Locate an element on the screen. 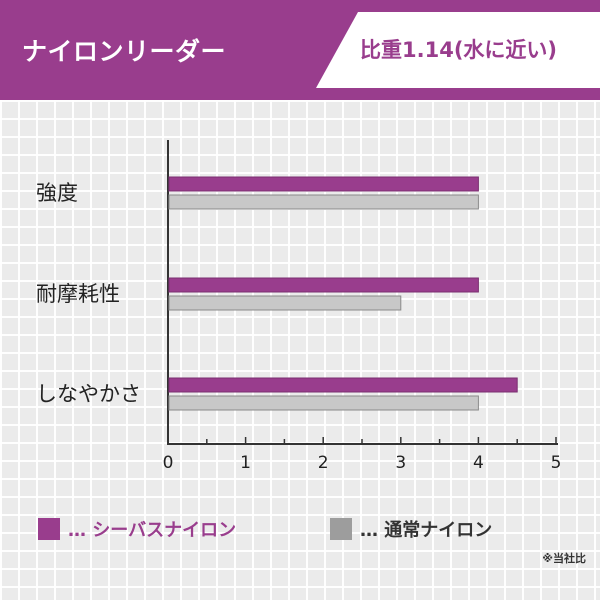  legend-item-standard: … 通常ナイロン is located at coordinates (411, 529).